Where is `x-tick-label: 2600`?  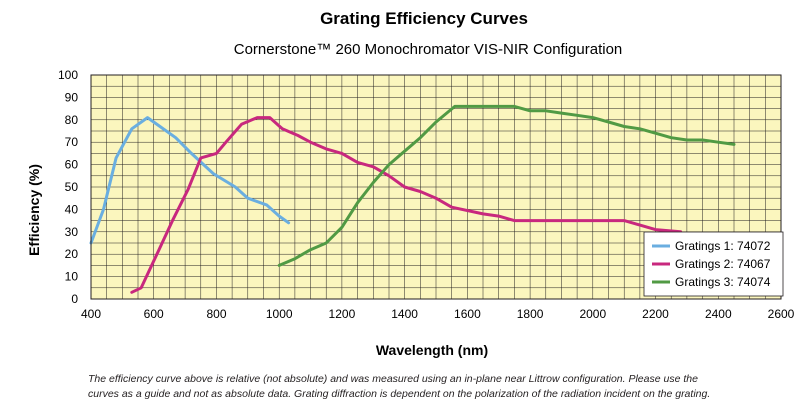 x-tick-label: 2600 is located at coordinates (781, 314).